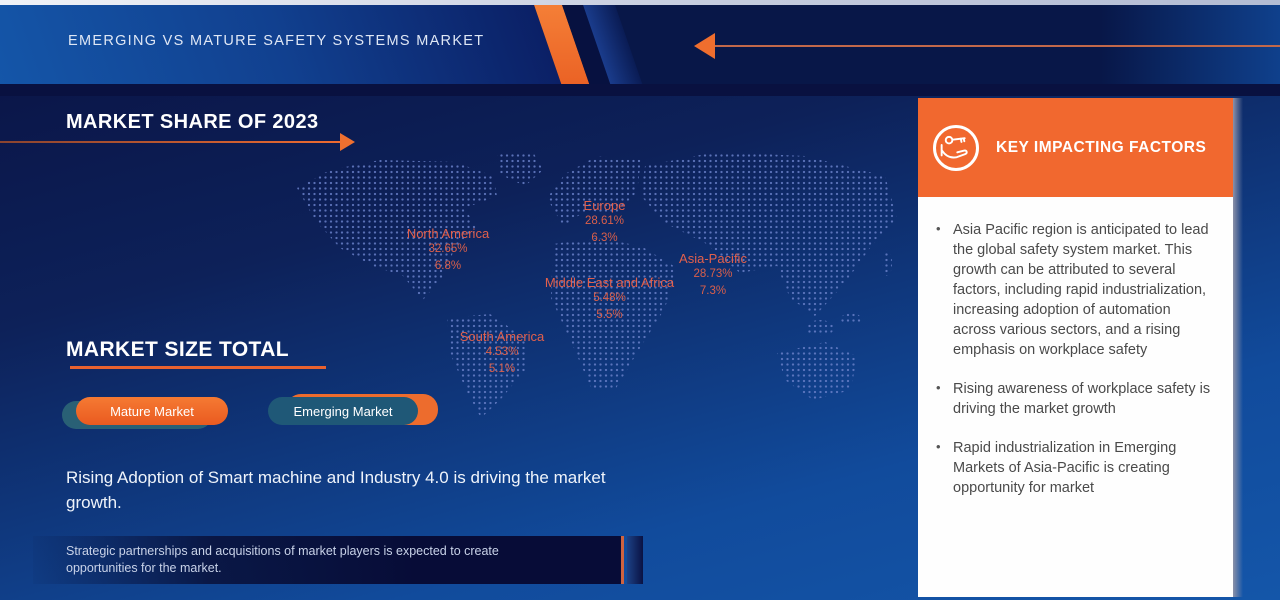 The image size is (1280, 600). I want to click on page-title: EMERGING VS MATURE SAFETY SYSTEMS MARKET, so click(276, 41).